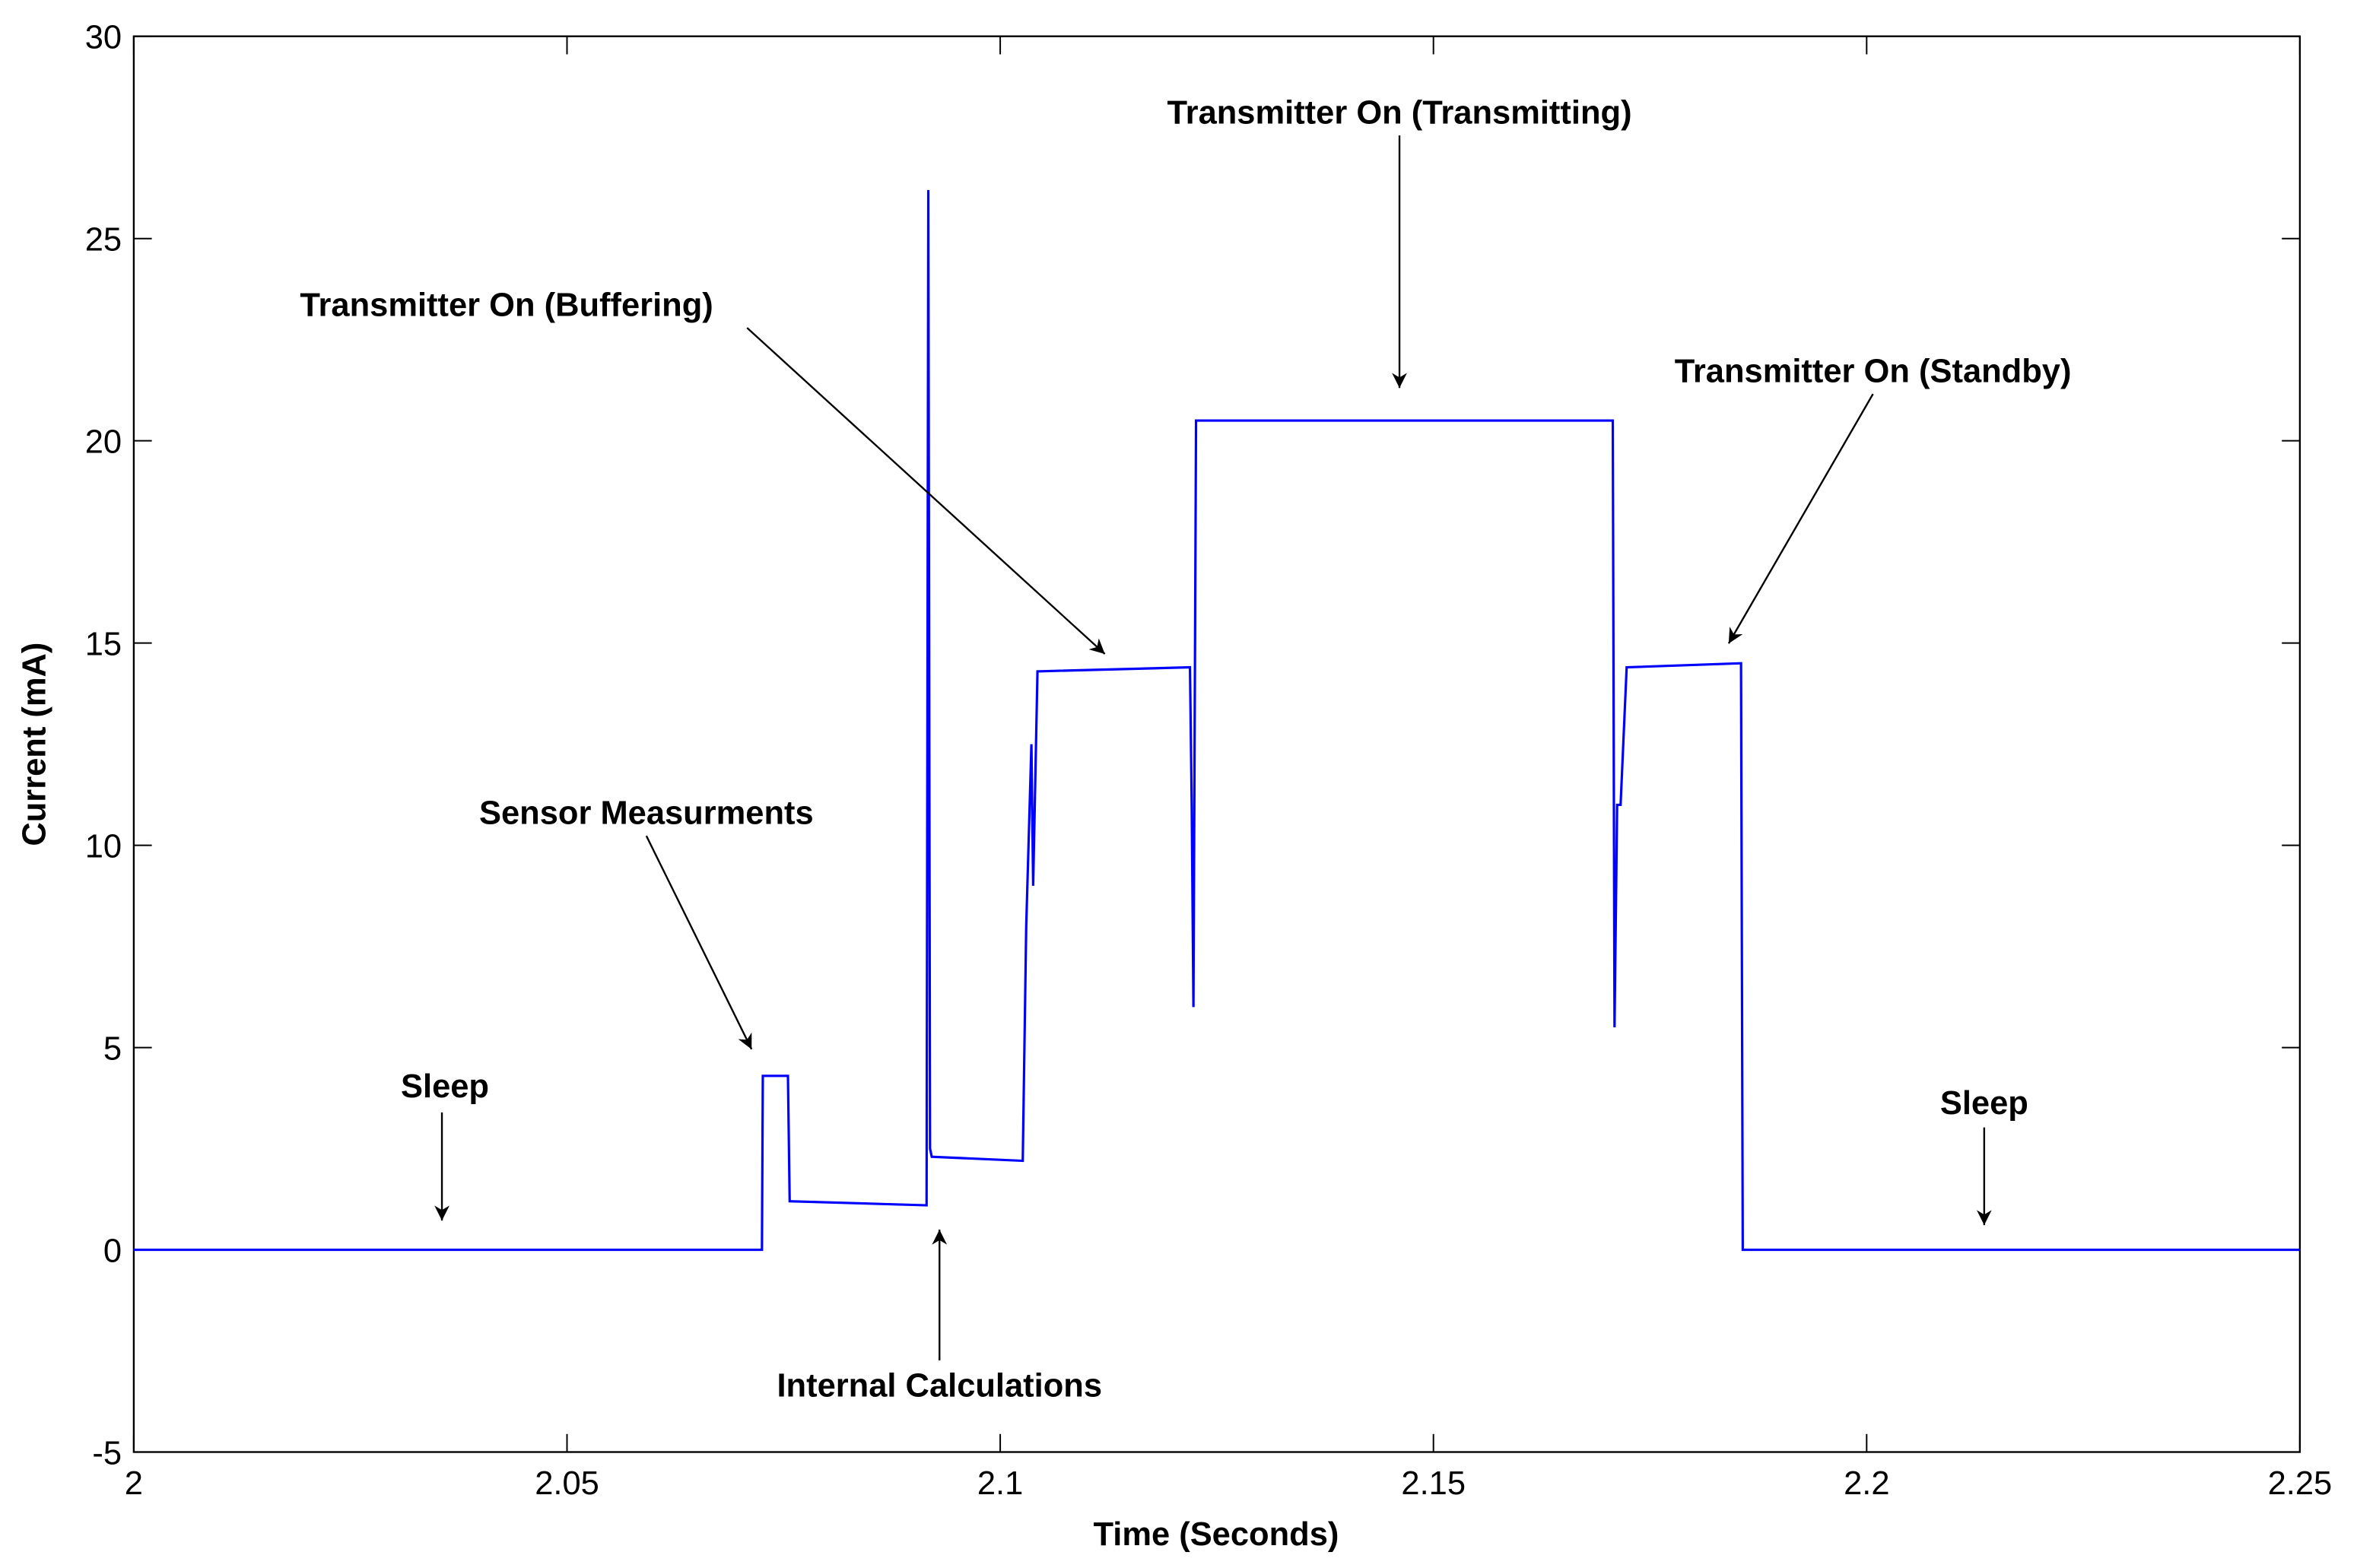 The width and height of the screenshot is (2357, 1568). What do you see at coordinates (646, 813) in the screenshot?
I see `annotation: Sensor Measurments` at bounding box center [646, 813].